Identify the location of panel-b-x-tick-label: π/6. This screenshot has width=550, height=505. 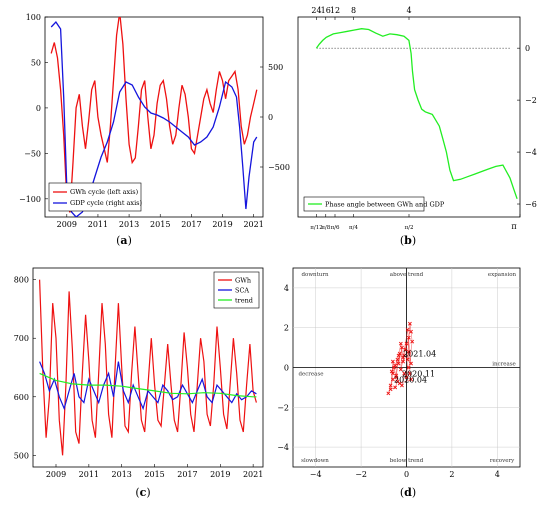
(335, 228).